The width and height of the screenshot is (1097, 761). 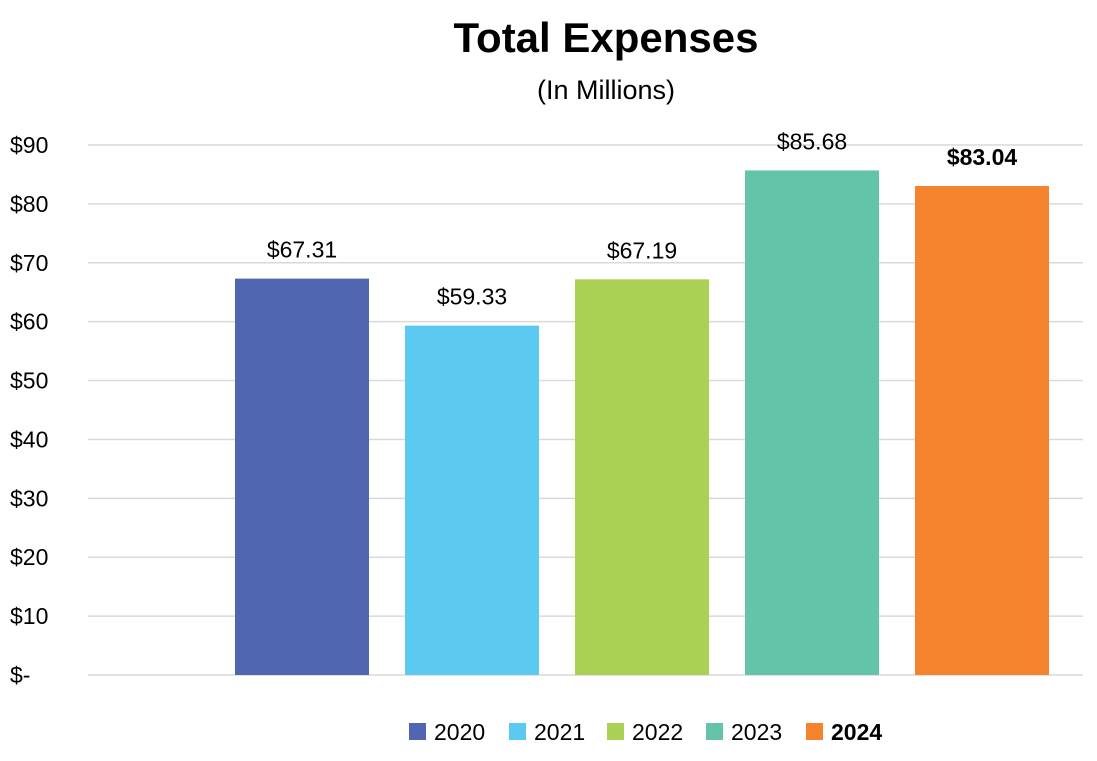 What do you see at coordinates (756, 732) in the screenshot?
I see `legend-label-2023: 2023` at bounding box center [756, 732].